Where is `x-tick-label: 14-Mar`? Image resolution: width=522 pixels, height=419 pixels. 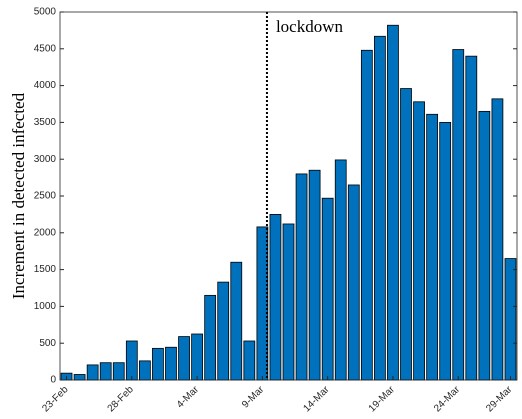 x-tick-label: 14-Mar is located at coordinates (316, 399).